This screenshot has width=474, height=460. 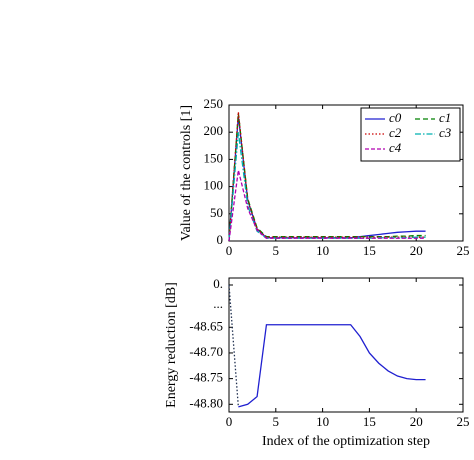 What do you see at coordinates (395, 132) in the screenshot?
I see `legend-label: c2` at bounding box center [395, 132].